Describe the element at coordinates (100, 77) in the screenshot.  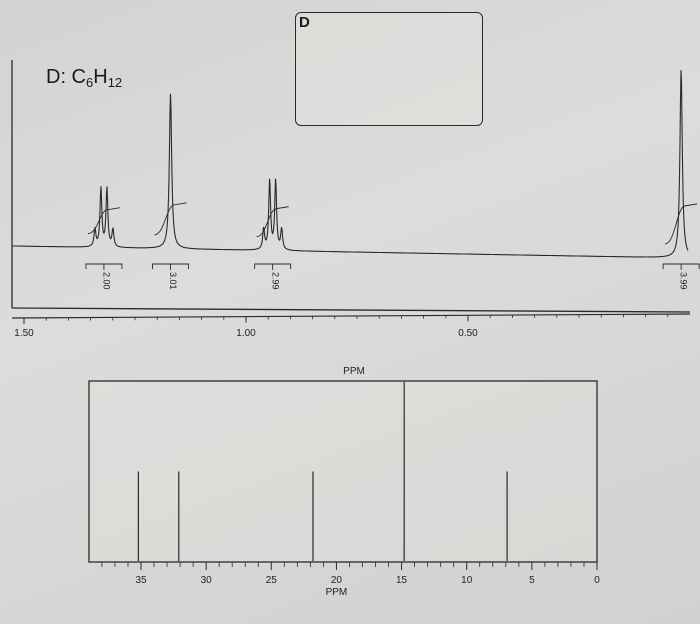
I see `formula-hydrogen: H` at that location.